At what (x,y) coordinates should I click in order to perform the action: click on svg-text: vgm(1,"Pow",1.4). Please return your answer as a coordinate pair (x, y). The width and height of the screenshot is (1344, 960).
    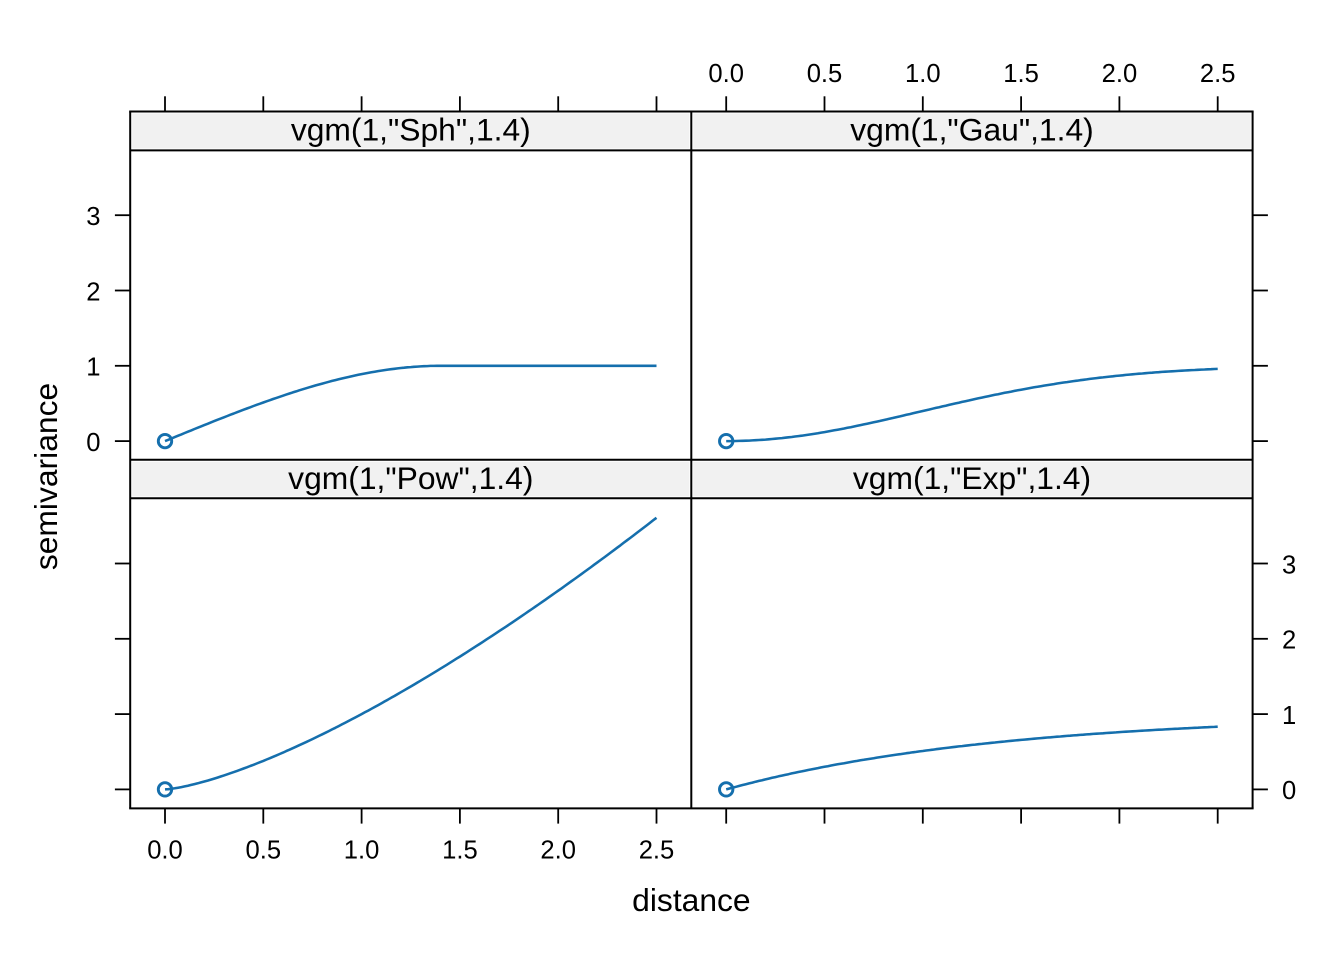
    Looking at the image, I should click on (410, 478).